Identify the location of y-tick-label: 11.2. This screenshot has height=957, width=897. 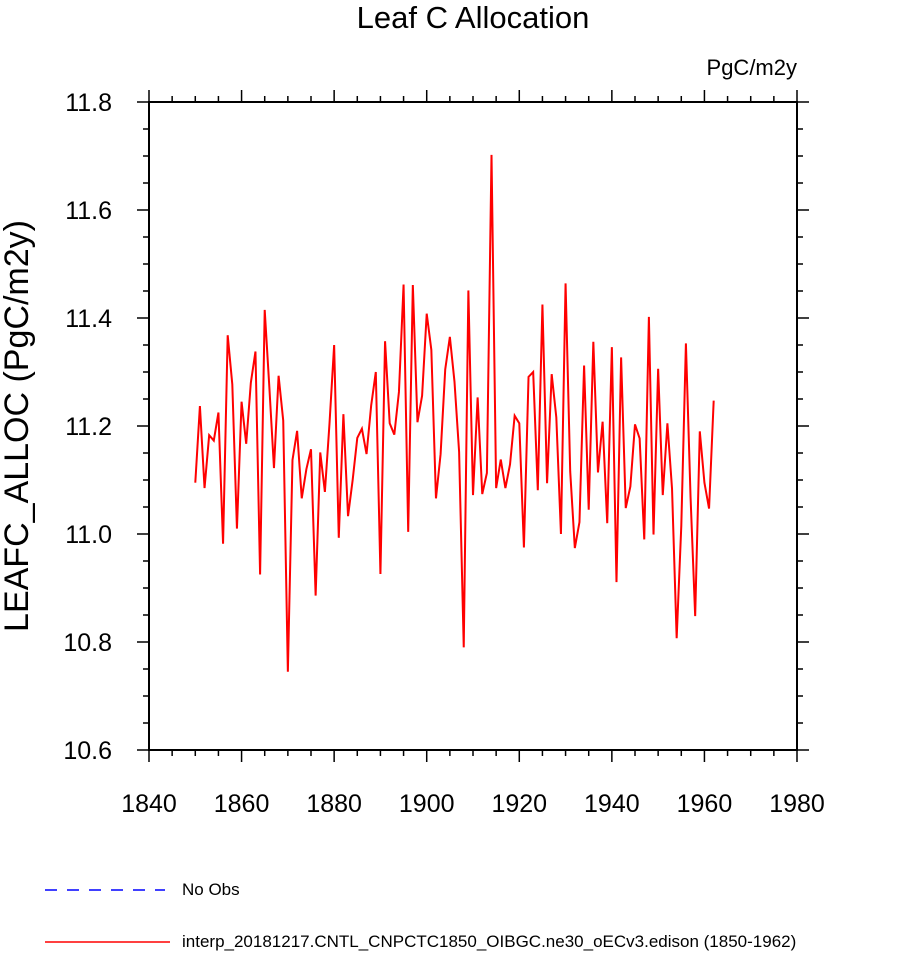
(88, 427).